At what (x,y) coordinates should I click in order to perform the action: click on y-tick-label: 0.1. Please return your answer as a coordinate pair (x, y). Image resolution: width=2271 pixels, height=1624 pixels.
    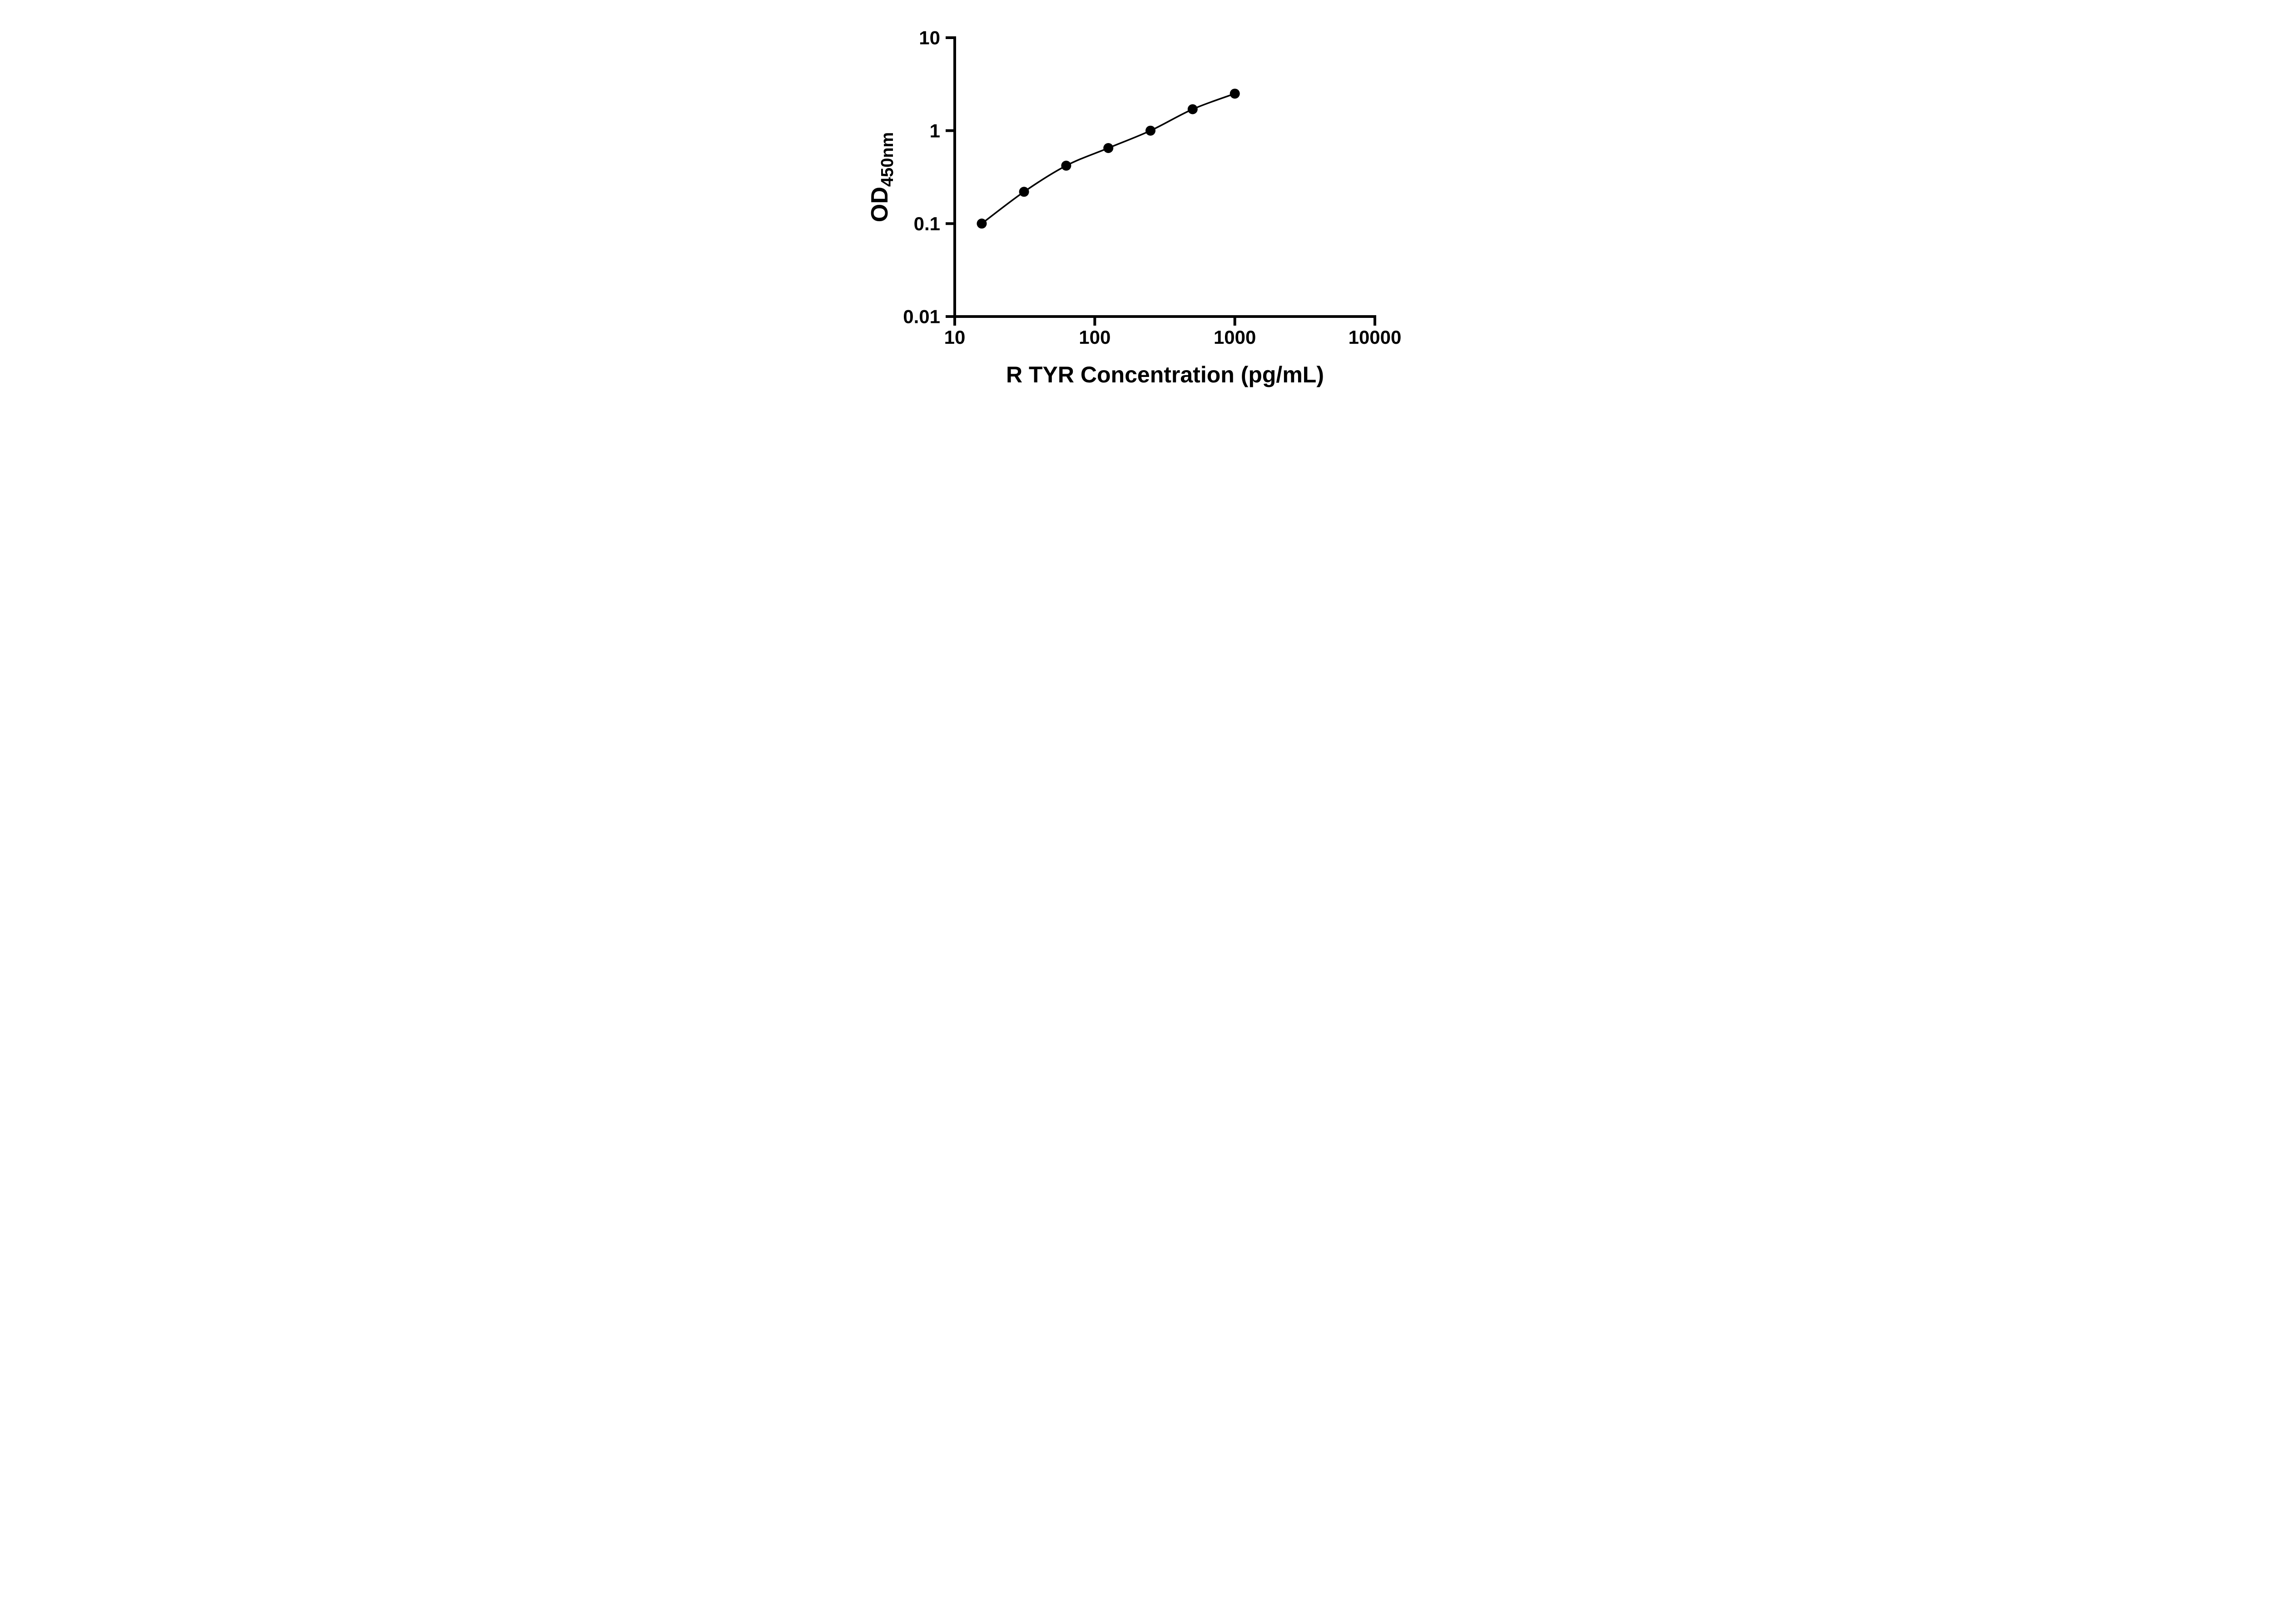
    Looking at the image, I should click on (926, 223).